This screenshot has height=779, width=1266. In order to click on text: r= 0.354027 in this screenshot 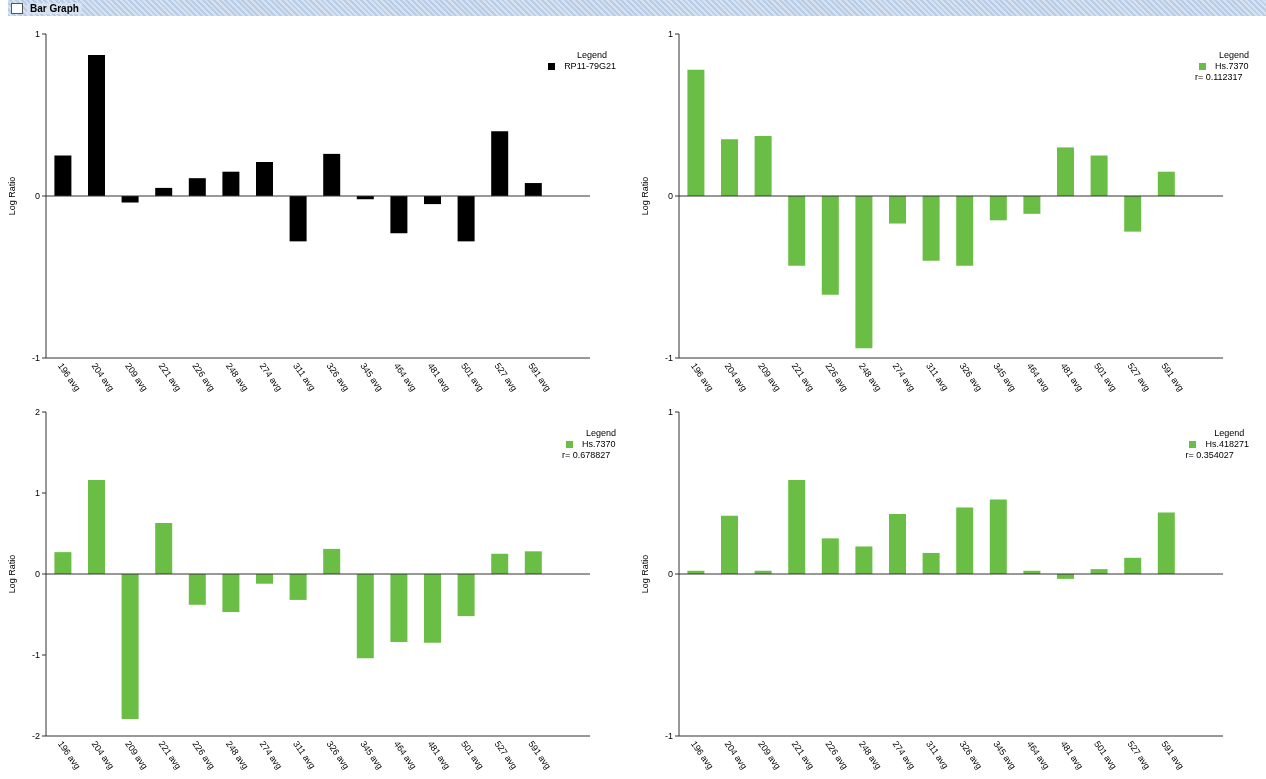, I will do `click(1210, 455)`.